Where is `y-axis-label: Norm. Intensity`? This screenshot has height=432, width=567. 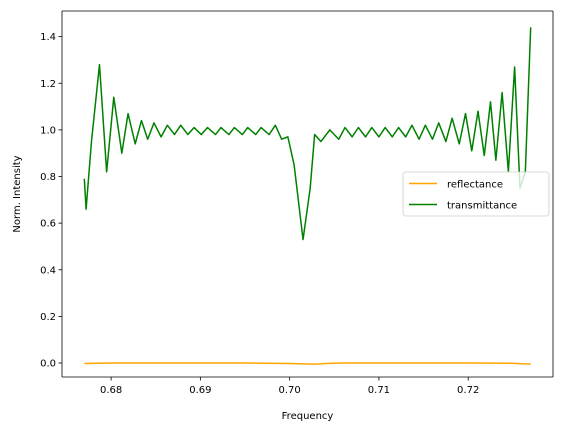 y-axis-label: Norm. Intensity is located at coordinates (17, 193).